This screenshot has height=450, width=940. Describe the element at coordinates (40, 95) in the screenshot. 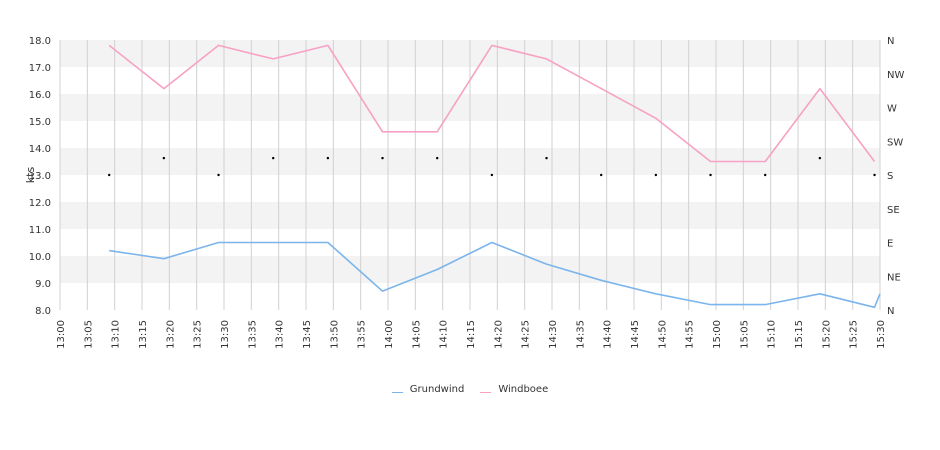

I see `y-tick-label: 16.0` at that location.